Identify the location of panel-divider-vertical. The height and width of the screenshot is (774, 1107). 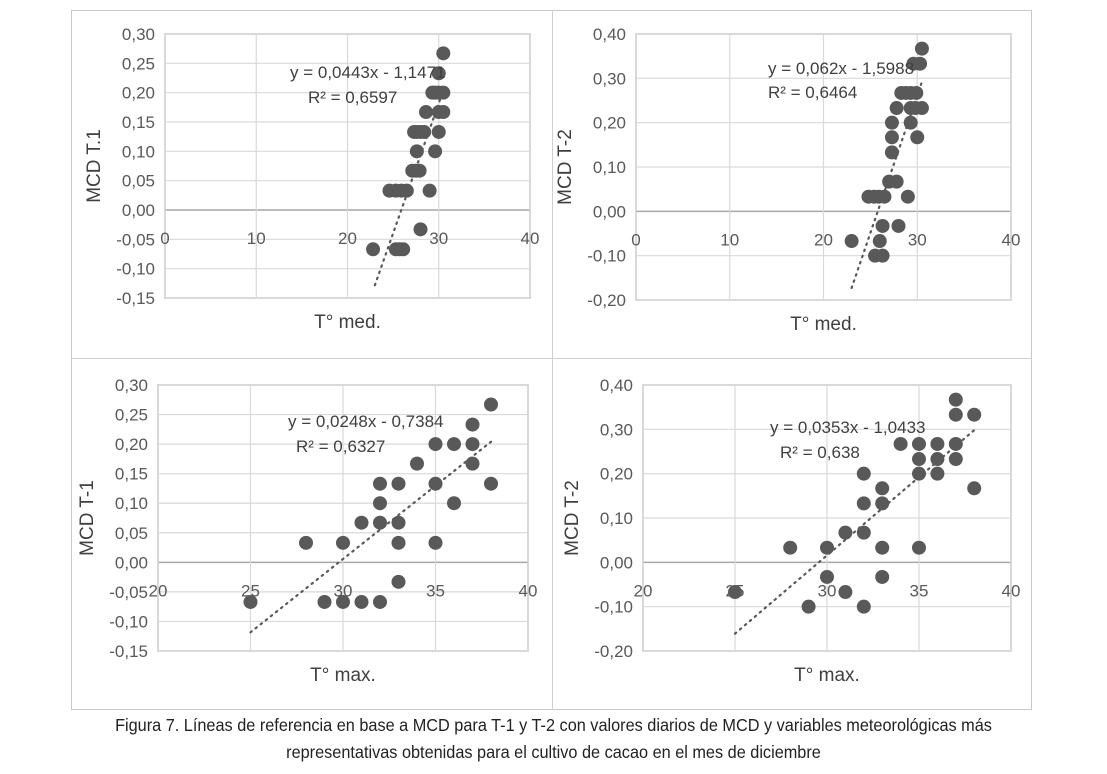
(552, 360).